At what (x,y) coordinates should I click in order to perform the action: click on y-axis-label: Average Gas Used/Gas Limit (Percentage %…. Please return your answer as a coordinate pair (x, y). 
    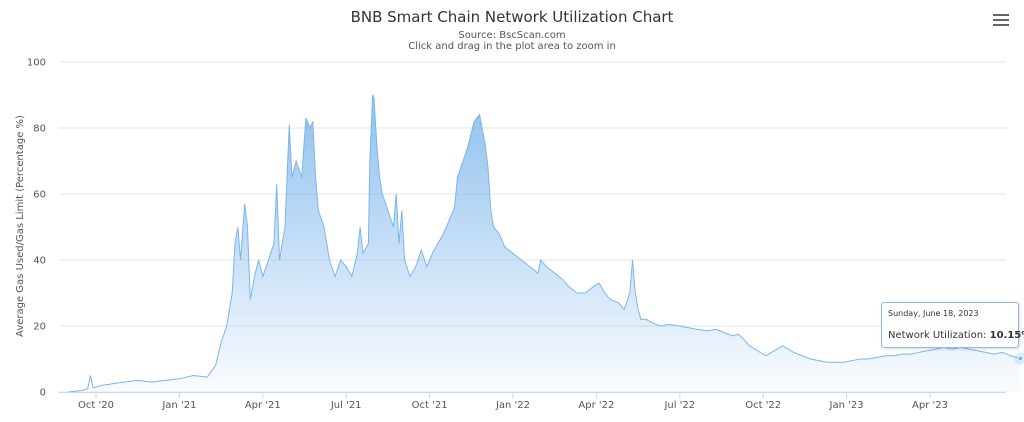
    Looking at the image, I should click on (20, 226).